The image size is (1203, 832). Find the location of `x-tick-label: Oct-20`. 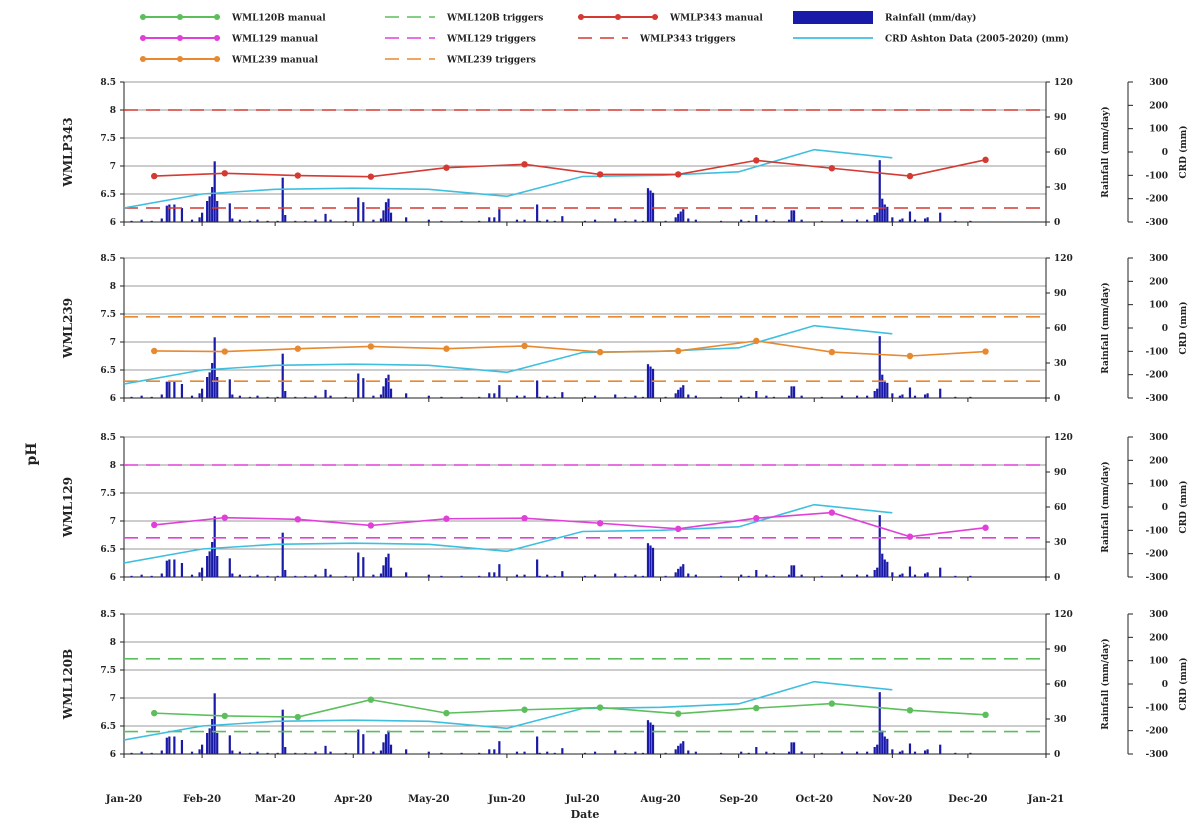

x-tick-label: Oct-20 is located at coordinates (814, 799).